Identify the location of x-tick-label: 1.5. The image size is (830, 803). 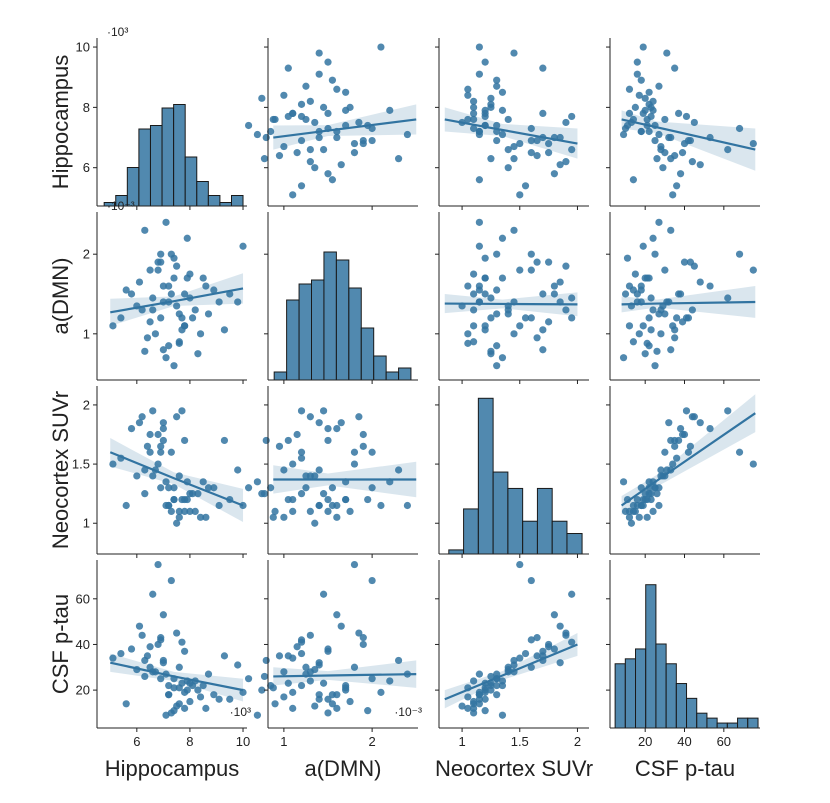
(520, 741).